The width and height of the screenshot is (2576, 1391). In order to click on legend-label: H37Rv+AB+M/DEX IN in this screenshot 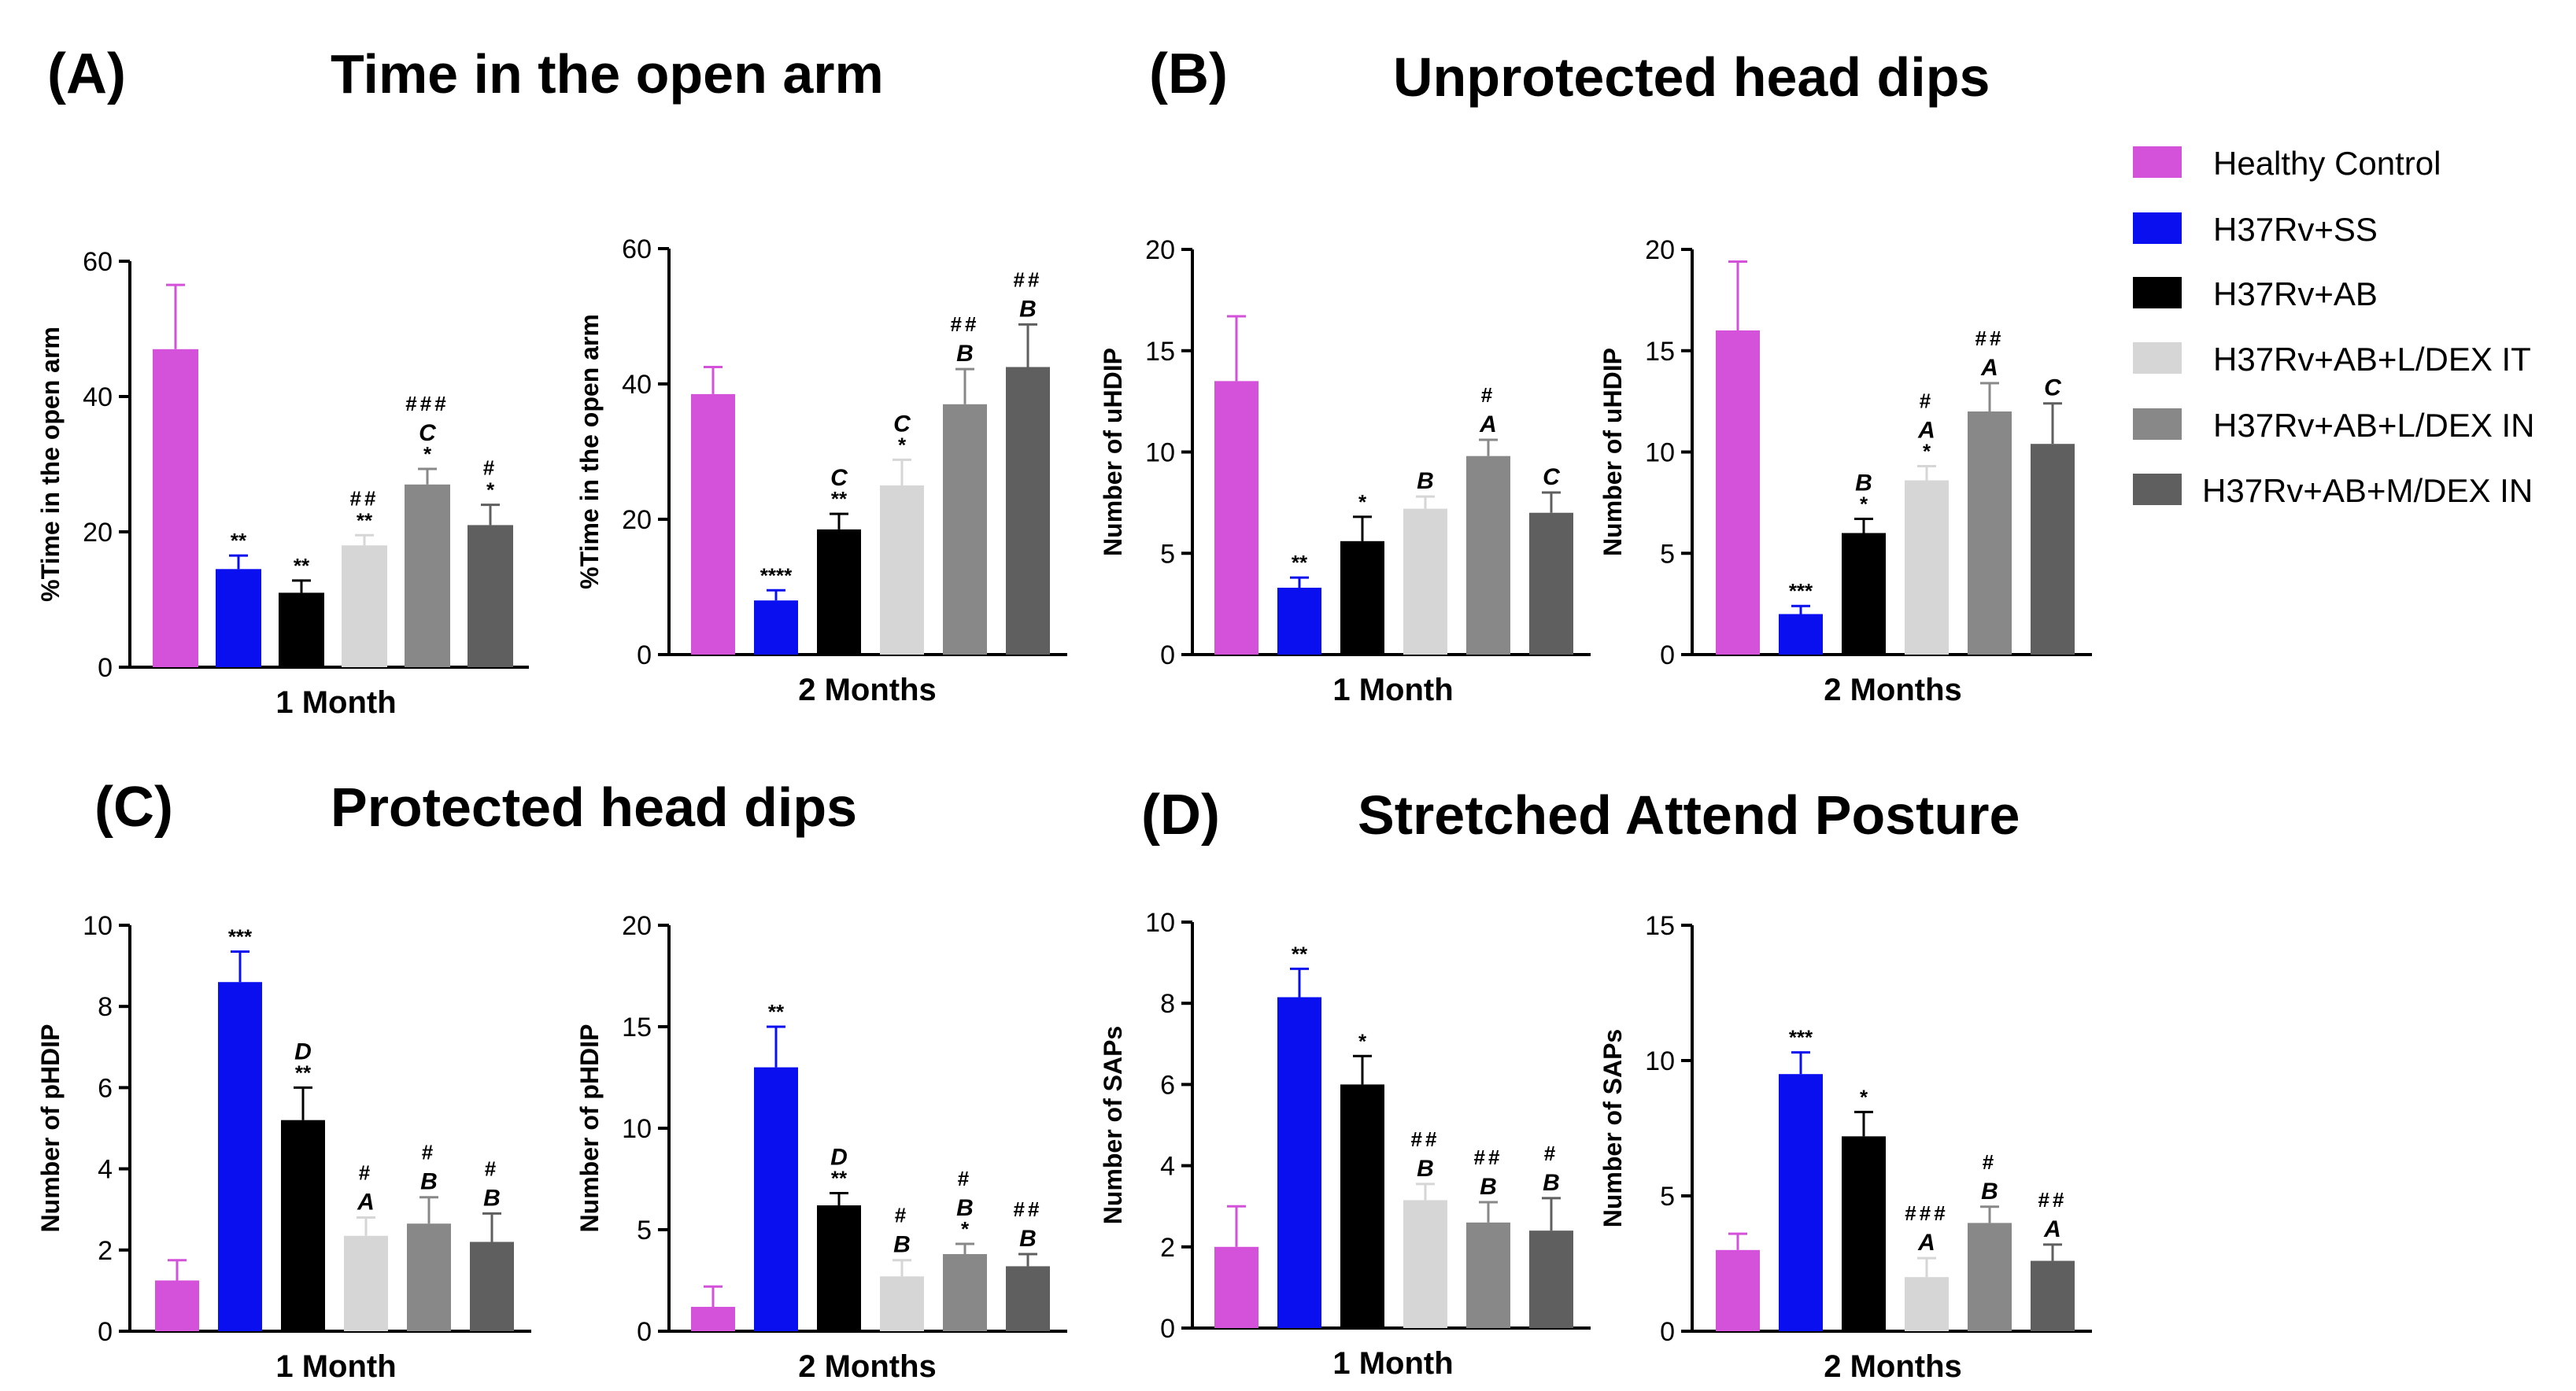, I will do `click(2367, 490)`.